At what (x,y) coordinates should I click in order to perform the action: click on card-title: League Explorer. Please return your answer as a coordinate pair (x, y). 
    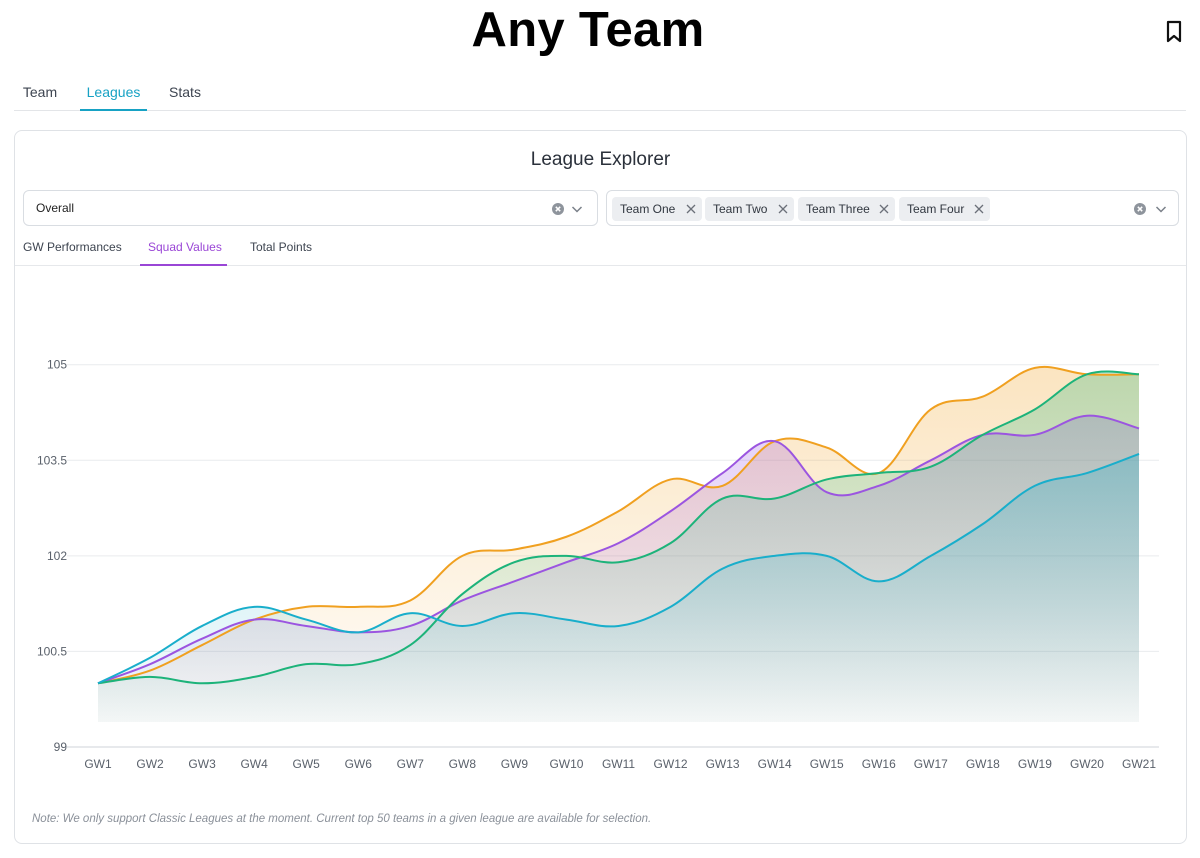
    Looking at the image, I should click on (600, 159).